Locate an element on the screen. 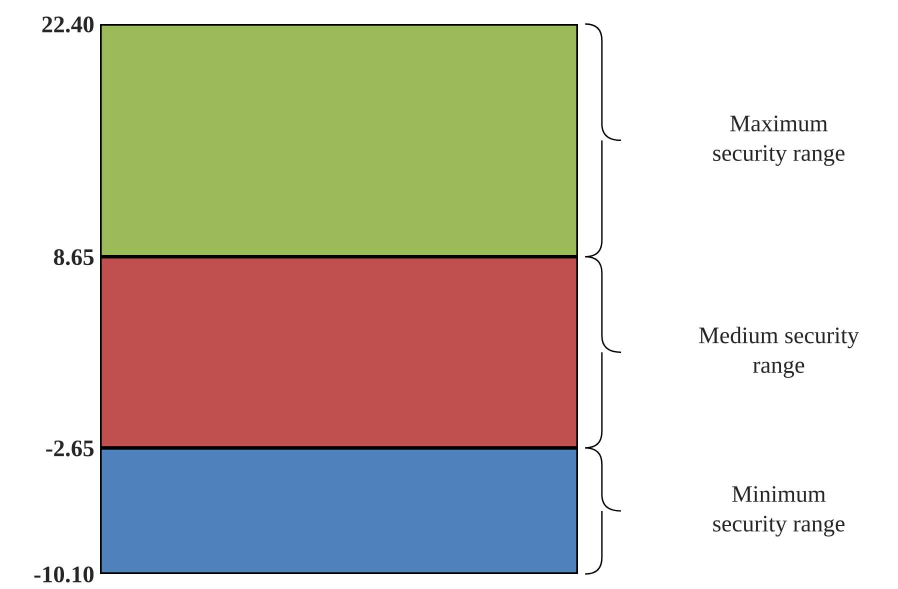  text: Maximum security range is located at coordinates (778, 141).